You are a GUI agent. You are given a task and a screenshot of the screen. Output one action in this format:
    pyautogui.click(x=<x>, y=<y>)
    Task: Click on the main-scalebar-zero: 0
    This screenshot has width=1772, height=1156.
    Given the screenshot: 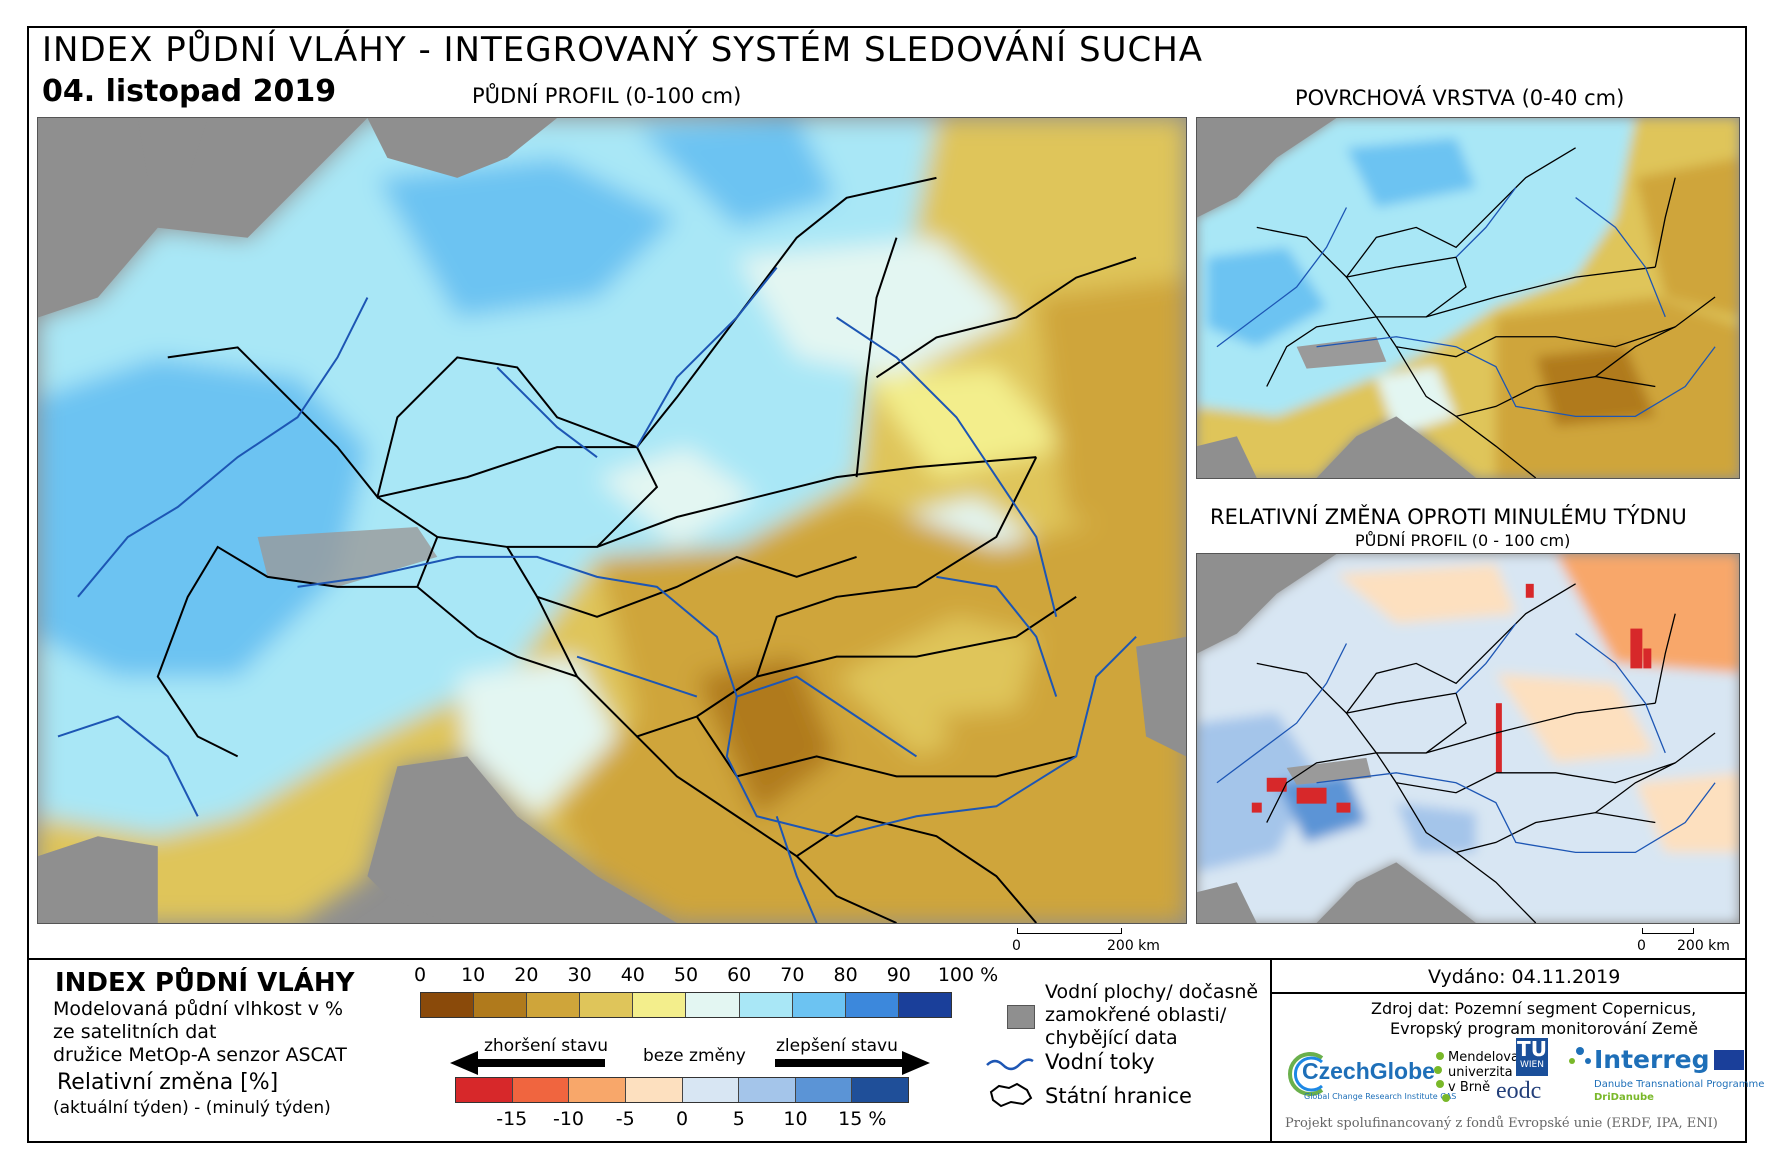 What is the action you would take?
    pyautogui.click(x=1016, y=946)
    